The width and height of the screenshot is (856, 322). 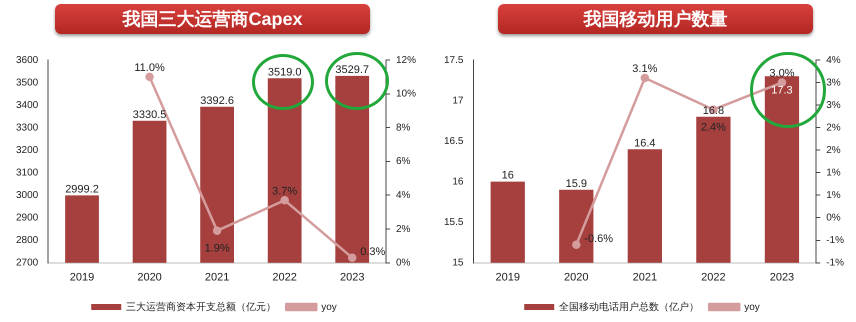 I want to click on chart-title: 我国移动用户数量, so click(x=655, y=19).